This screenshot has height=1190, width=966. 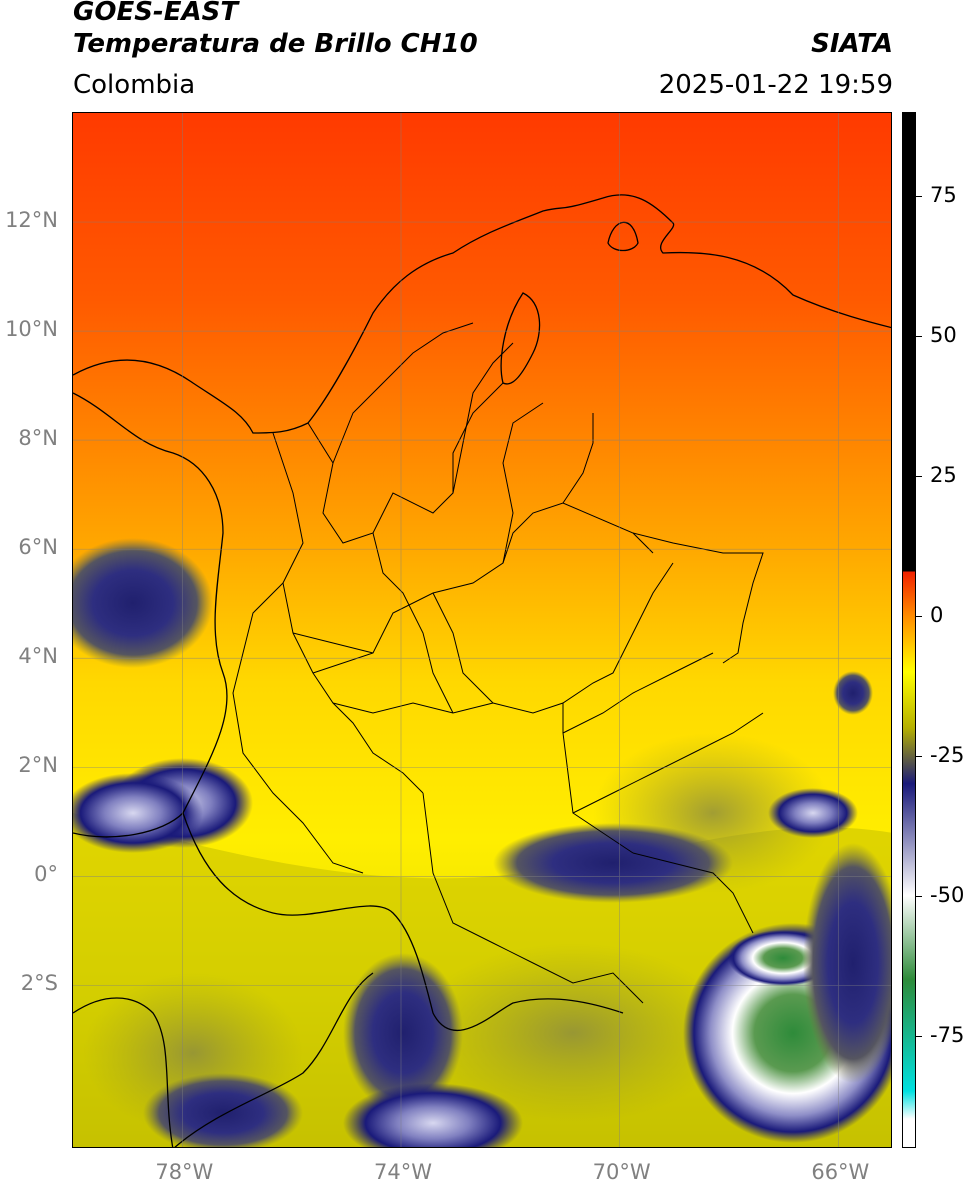 I want to click on haze-patch, so click(x=573, y=1033).